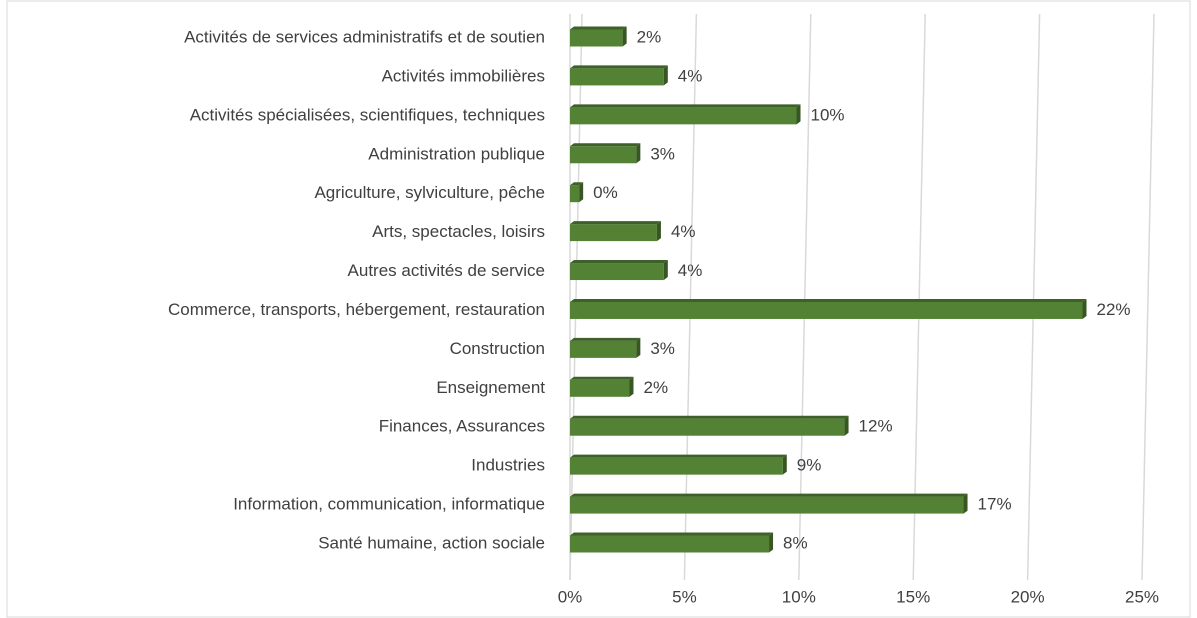  What do you see at coordinates (463, 75) in the screenshot?
I see `y-tick-label: Activités immobilières` at bounding box center [463, 75].